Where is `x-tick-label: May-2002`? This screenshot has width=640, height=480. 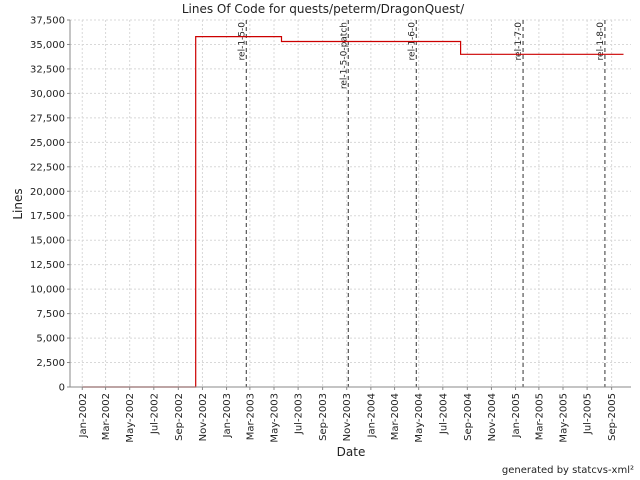
x-tick-label: May-2002 is located at coordinates (130, 418).